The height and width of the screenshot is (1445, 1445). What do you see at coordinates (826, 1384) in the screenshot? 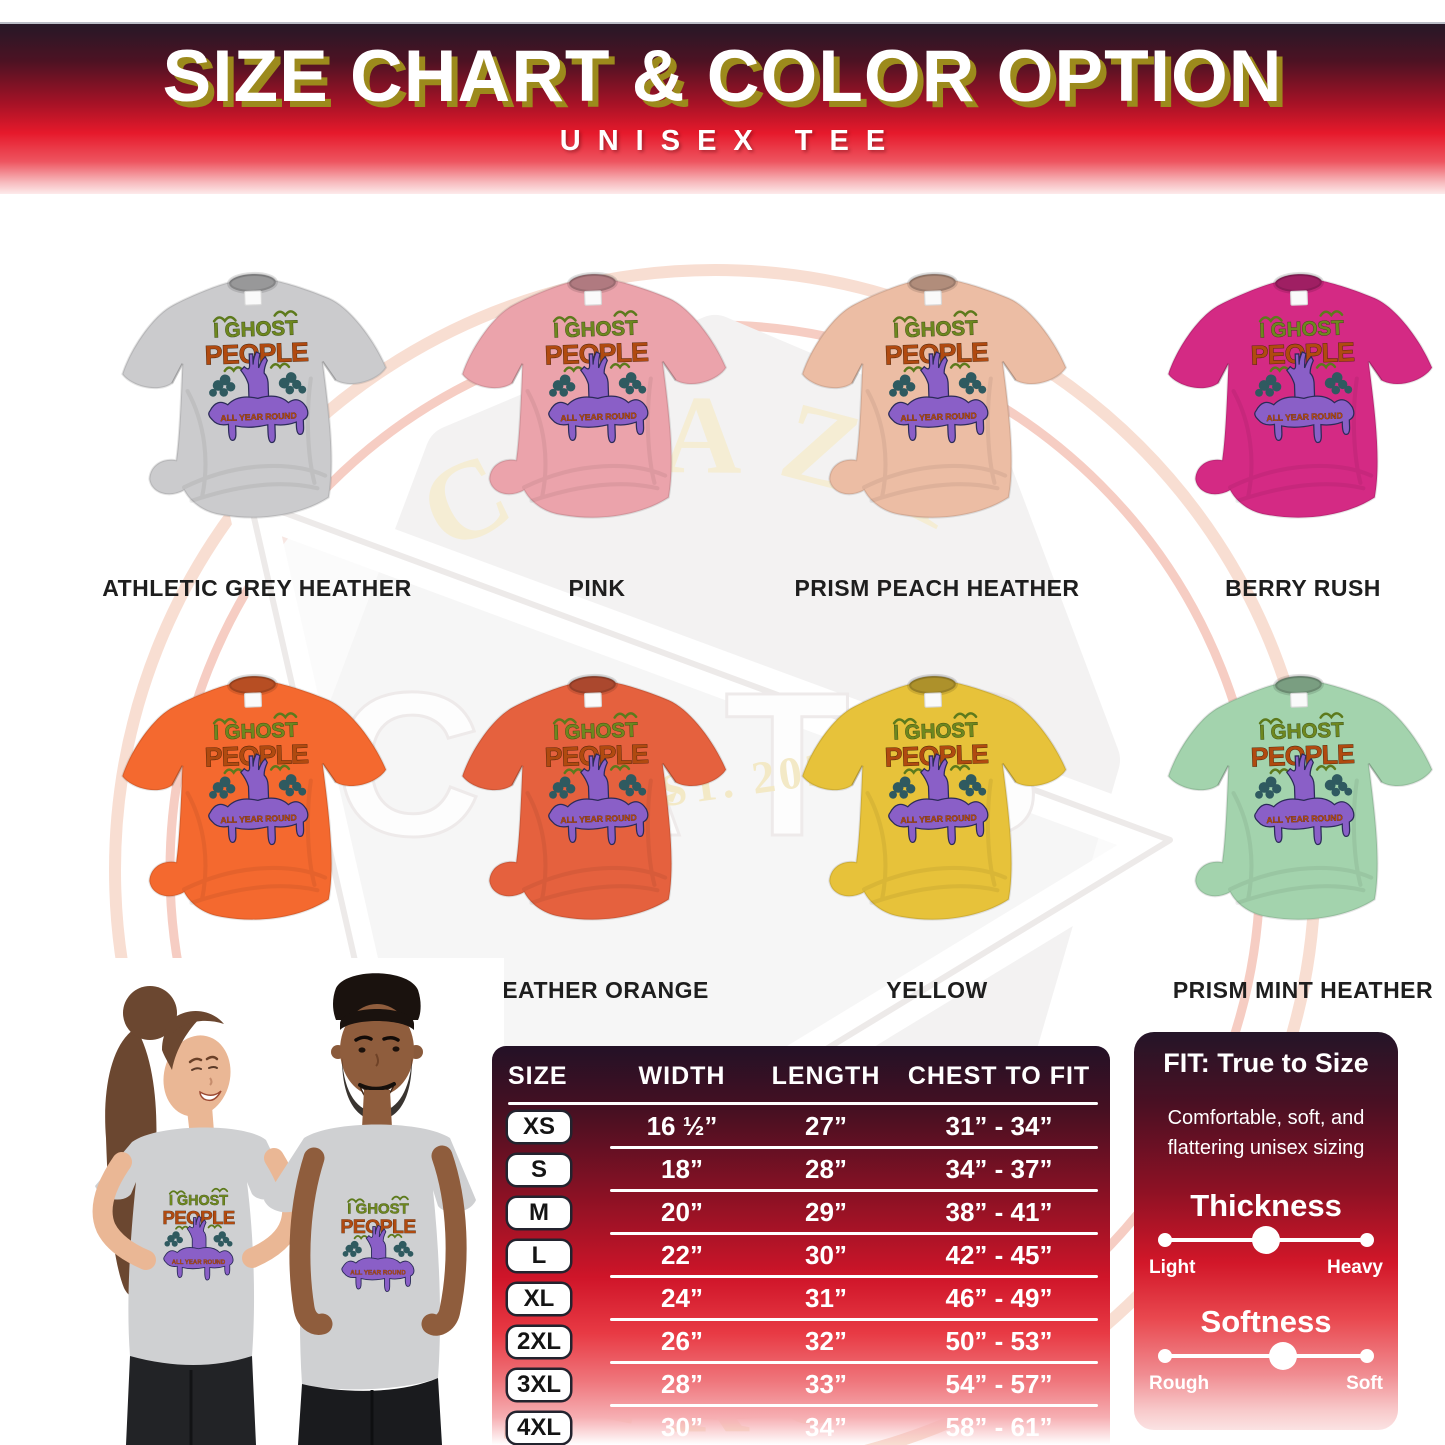
I see `length-value: 33”` at bounding box center [826, 1384].